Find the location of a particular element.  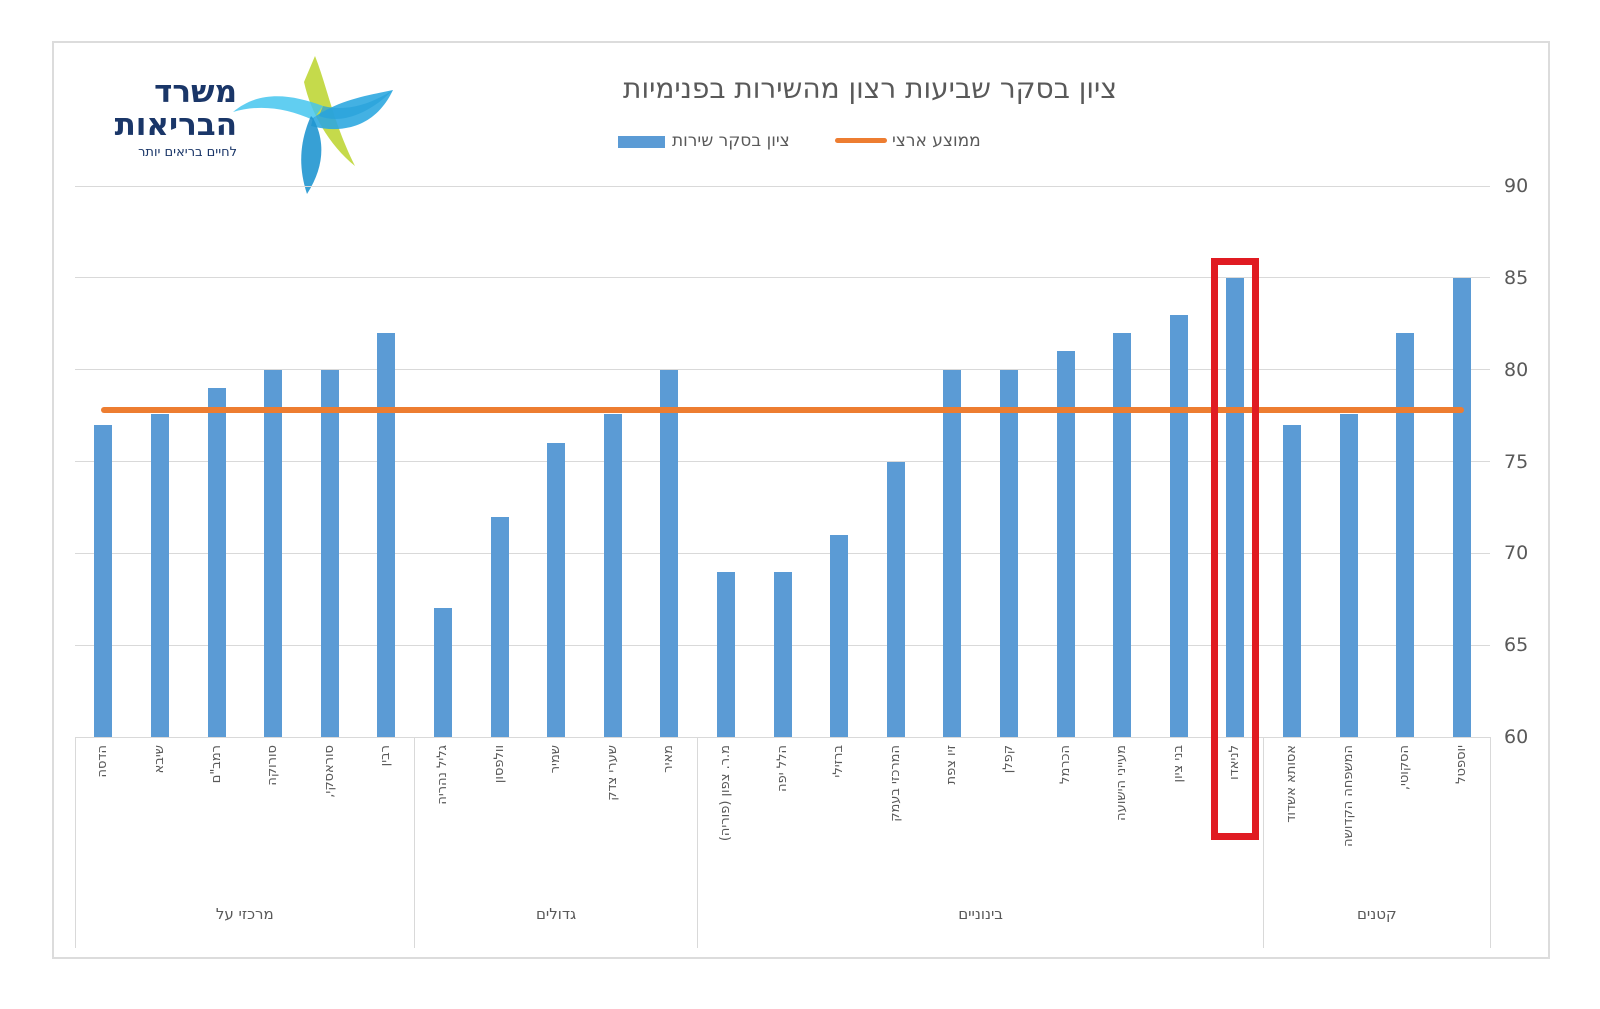

chart-title: ציון בסקר שביעות רצון מהשירות בפנימיות is located at coordinates (870, 88).